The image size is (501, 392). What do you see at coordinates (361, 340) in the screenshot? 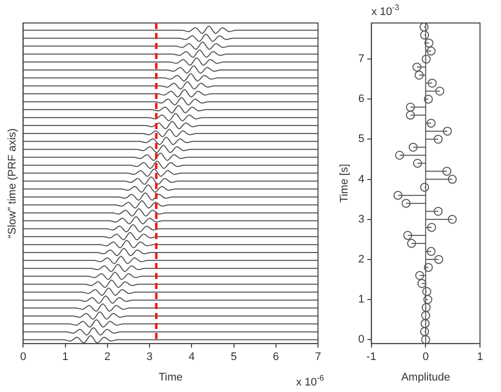
I see `y-tick-label: 0` at bounding box center [361, 340].